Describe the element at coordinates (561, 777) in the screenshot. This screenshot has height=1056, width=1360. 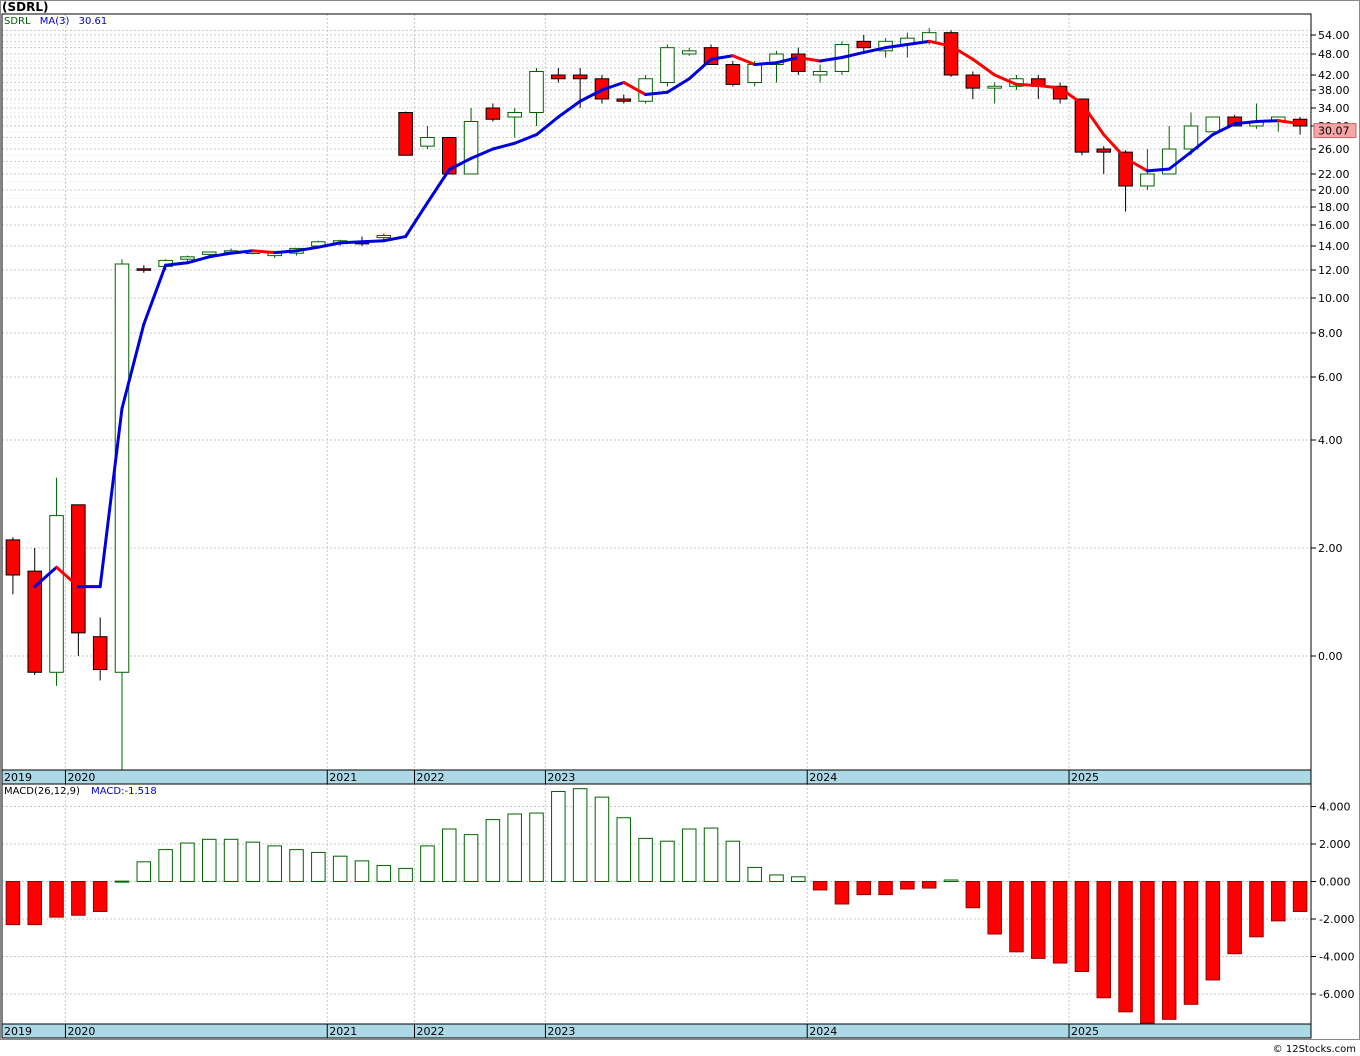
I see `year-label: 2023` at that location.